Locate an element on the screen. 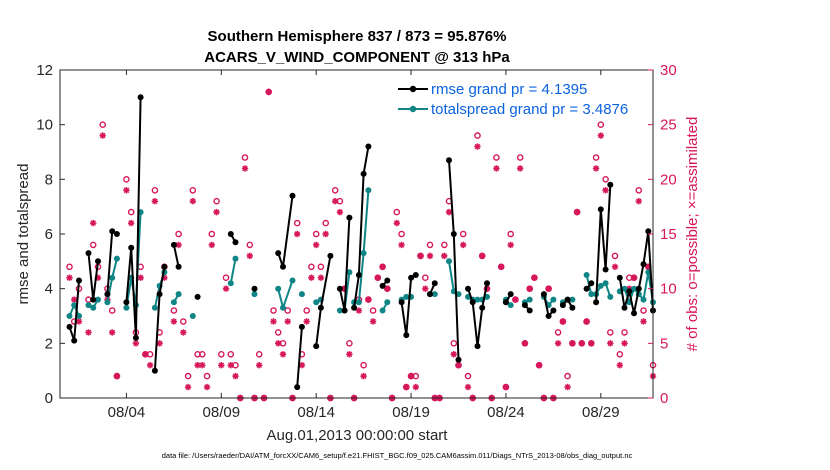  y-tick-label: 2 is located at coordinates (49, 343).